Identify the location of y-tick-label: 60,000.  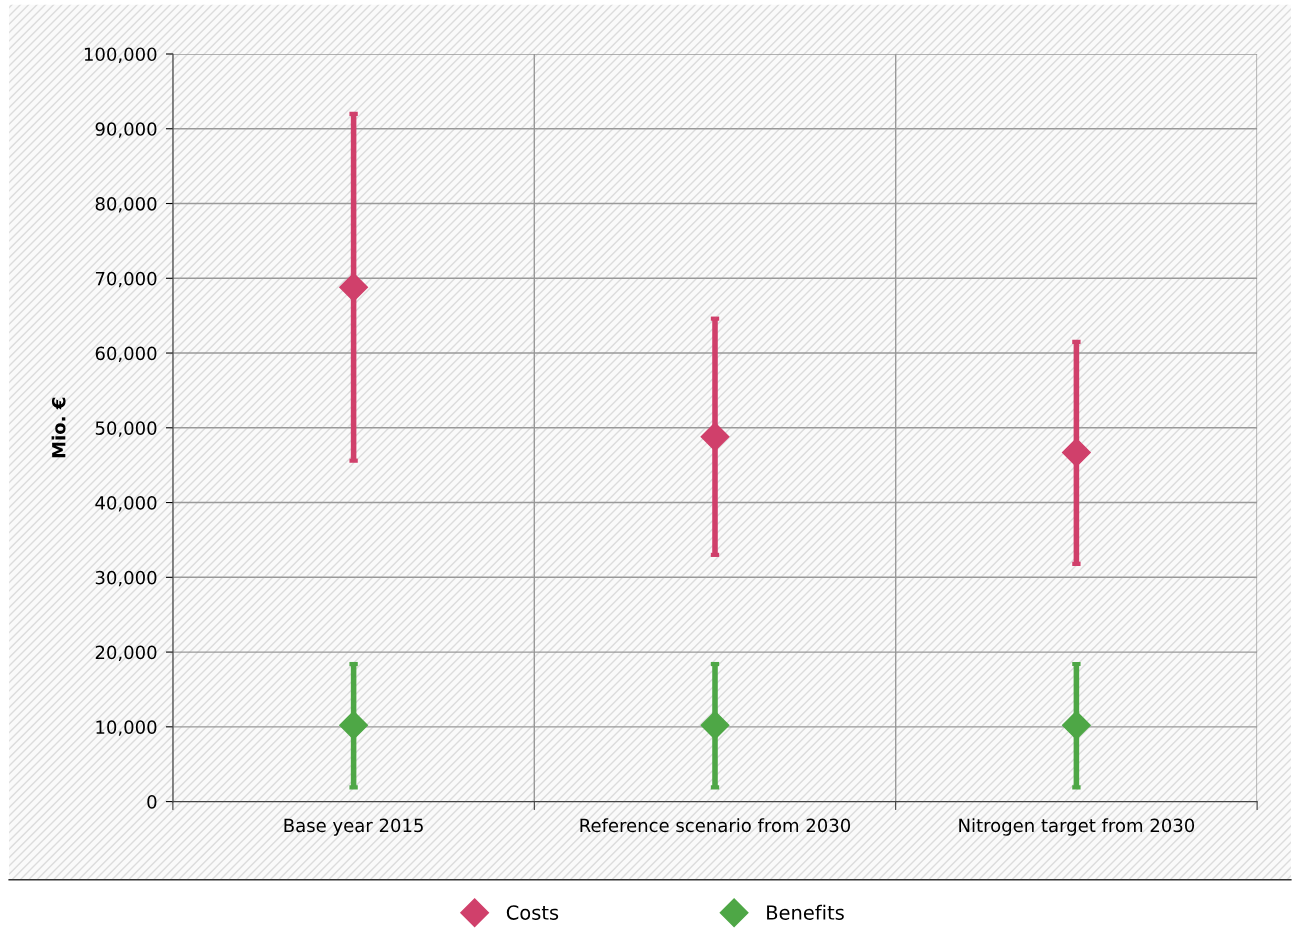
(126, 354).